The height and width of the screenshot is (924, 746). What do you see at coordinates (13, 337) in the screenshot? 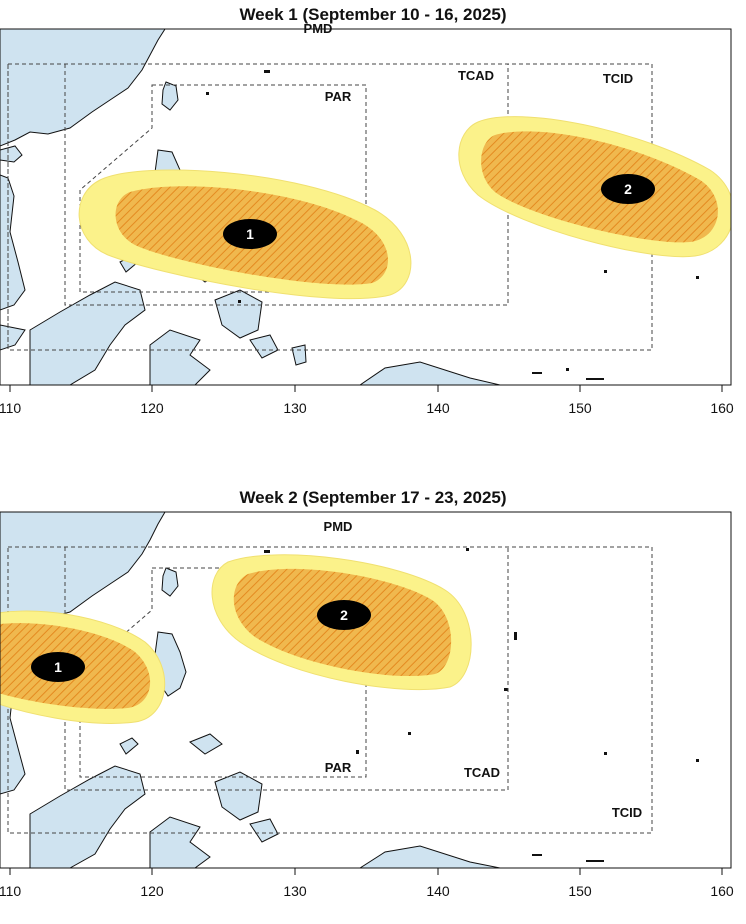
I see `sumatra` at bounding box center [13, 337].